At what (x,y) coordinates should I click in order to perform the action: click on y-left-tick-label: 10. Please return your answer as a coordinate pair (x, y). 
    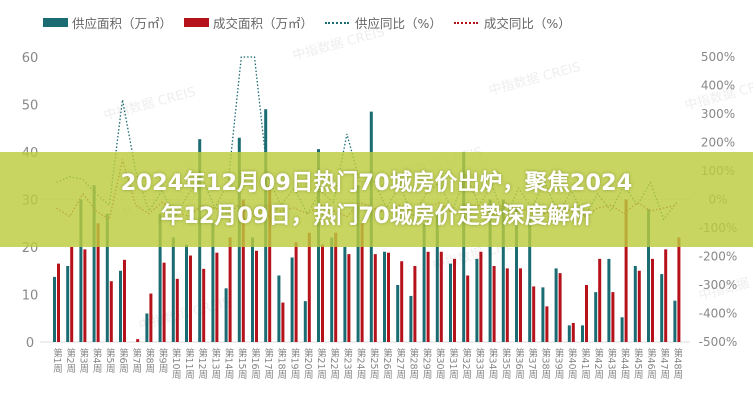
    Looking at the image, I should click on (30, 296).